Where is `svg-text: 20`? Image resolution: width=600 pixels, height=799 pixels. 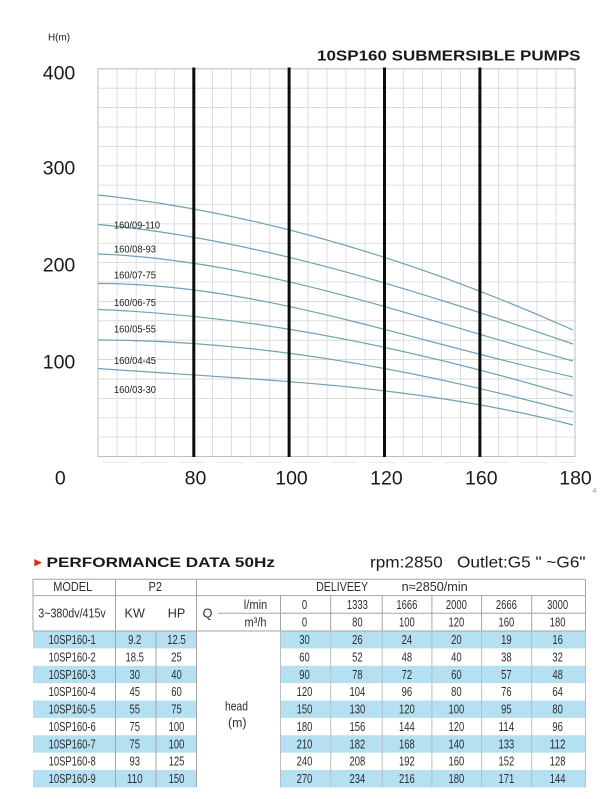
svg-text: 20 is located at coordinates (456, 640).